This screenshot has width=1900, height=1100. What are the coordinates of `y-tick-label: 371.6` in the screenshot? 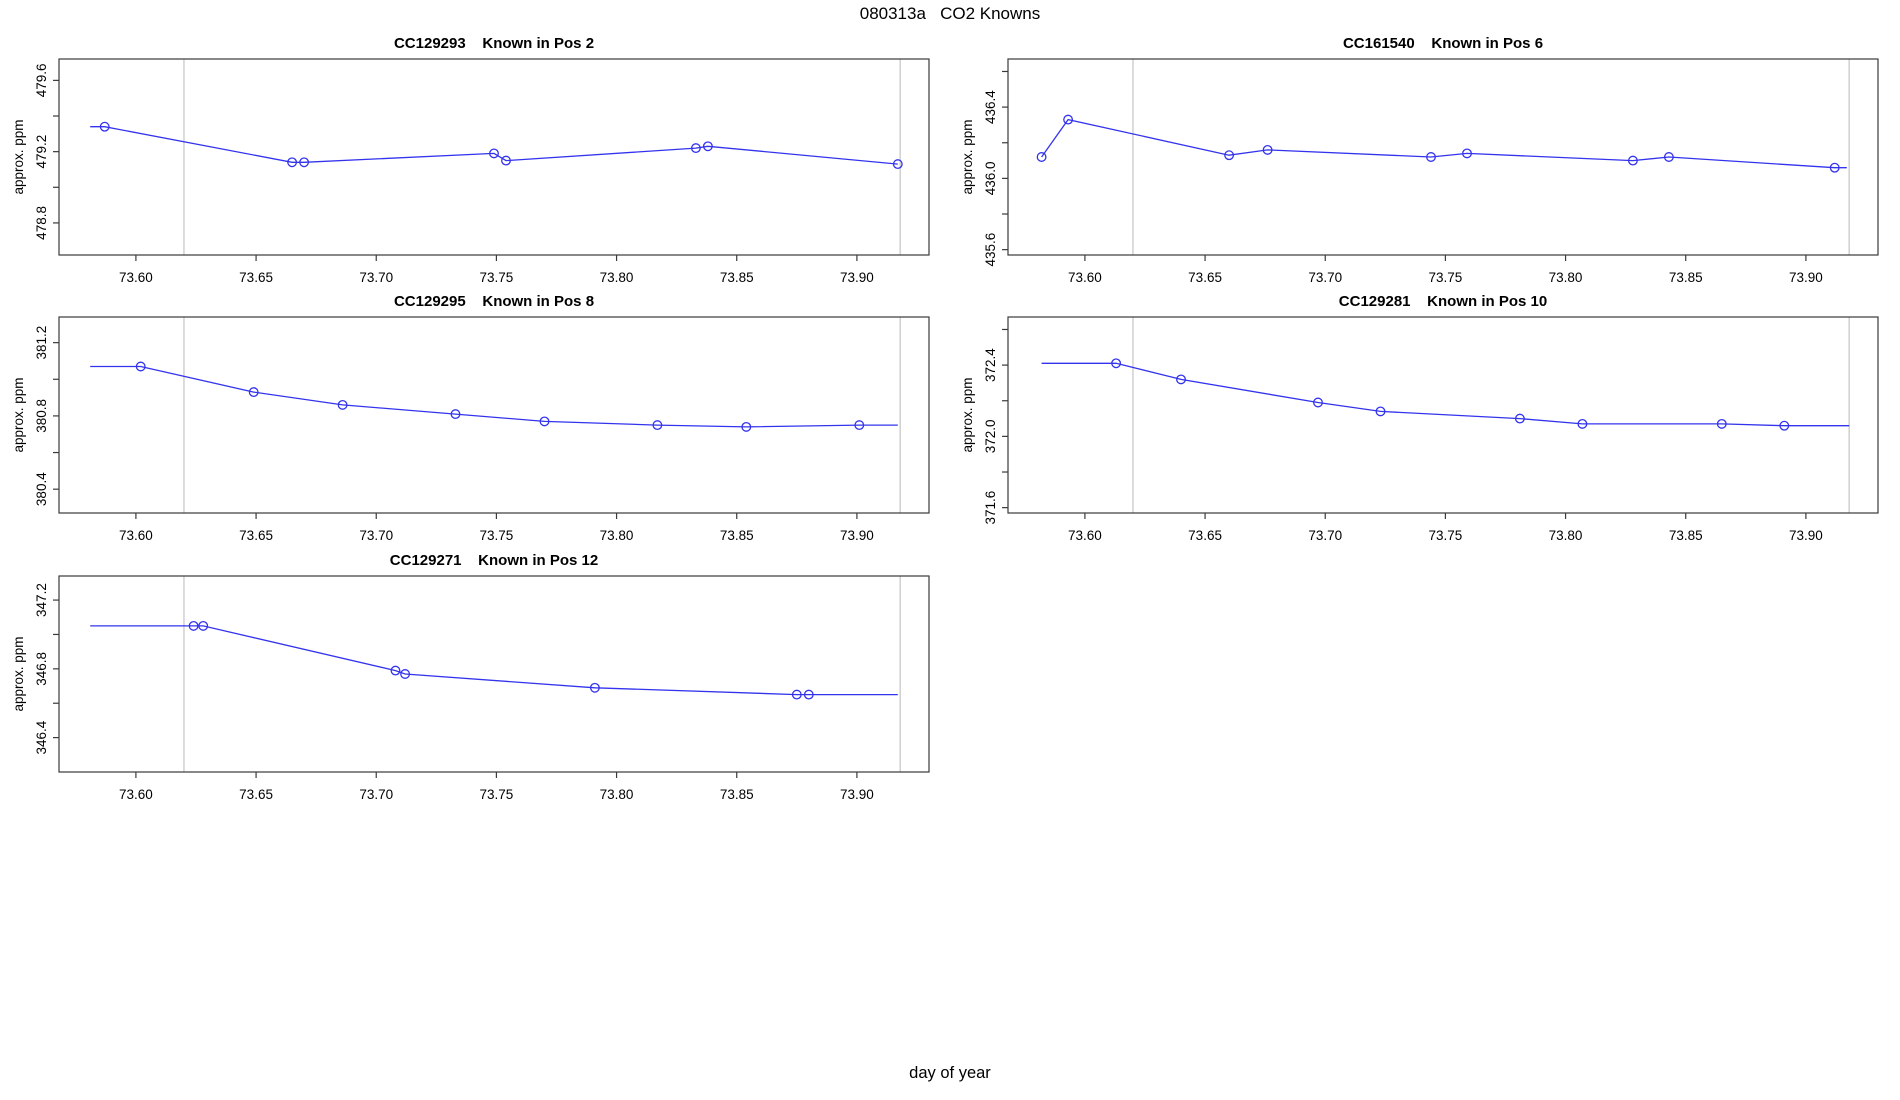 It's located at (990, 508).